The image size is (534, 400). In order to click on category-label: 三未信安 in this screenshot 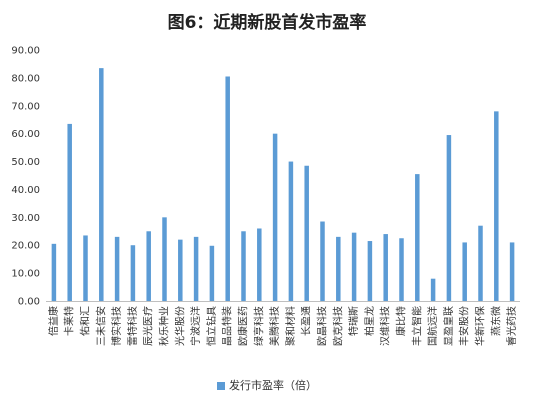, I will do `click(100, 326)`.